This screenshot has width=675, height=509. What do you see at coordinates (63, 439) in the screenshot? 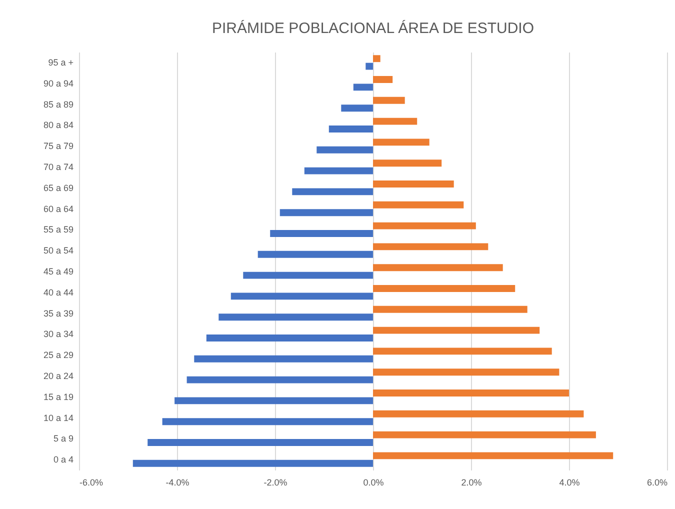
I see `y-tick-label: 5 a 9` at bounding box center [63, 439].